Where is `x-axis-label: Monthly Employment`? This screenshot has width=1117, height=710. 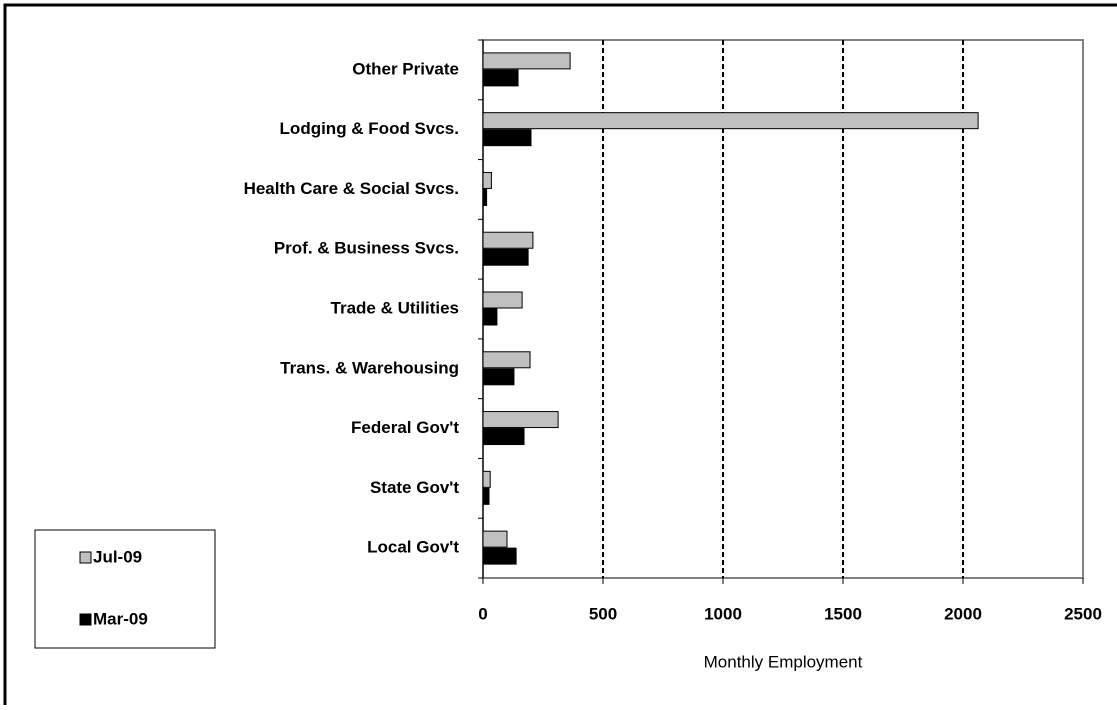
x-axis-label: Monthly Employment is located at coordinates (783, 661).